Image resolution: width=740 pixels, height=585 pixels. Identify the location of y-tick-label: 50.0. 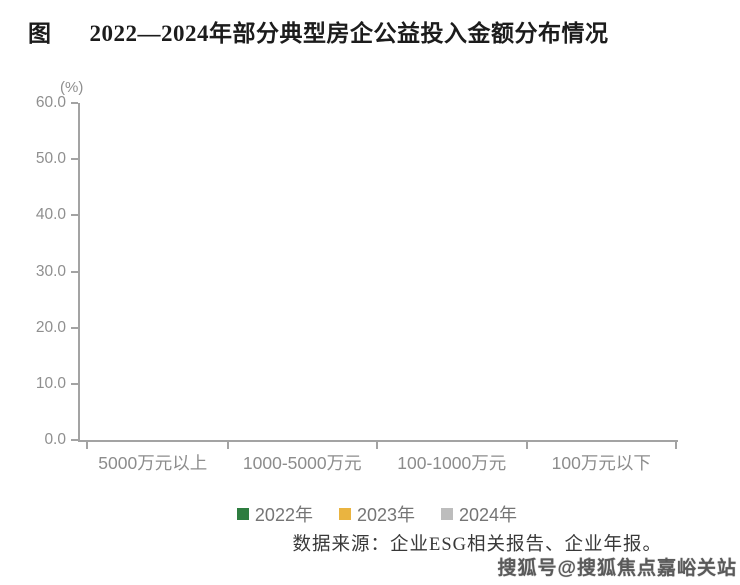
(50, 159).